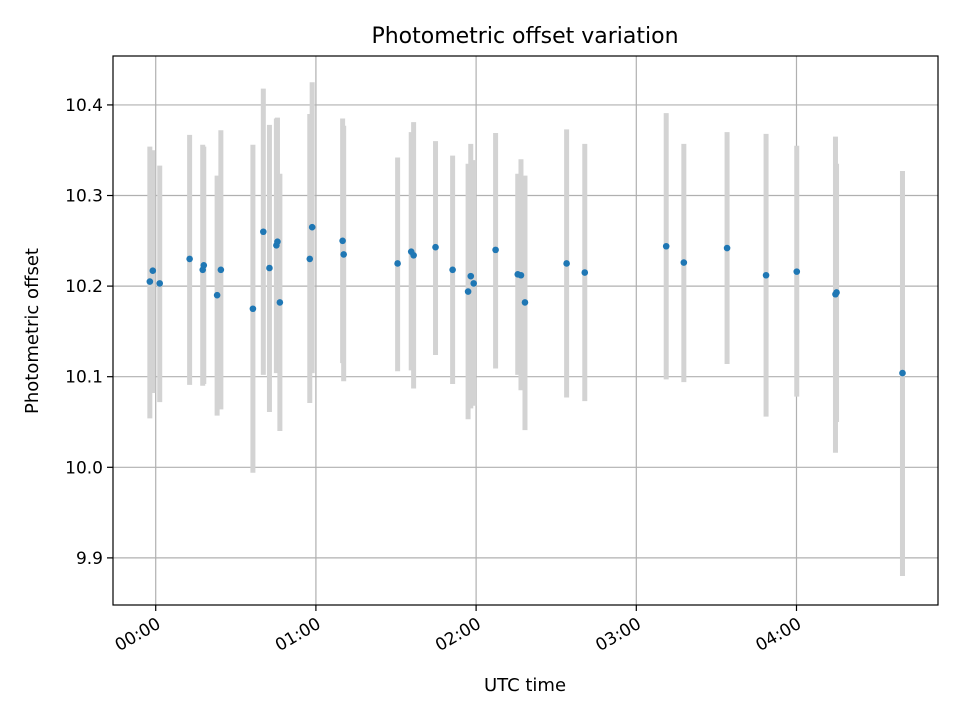 The image size is (960, 720). Describe the element at coordinates (89, 559) in the screenshot. I see `y-tick-label: 9.9` at that location.